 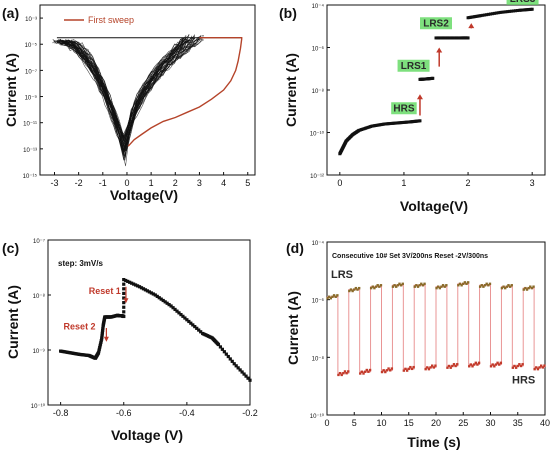 I want to click on panel-b-set-arrow-2-head, so click(x=439, y=50).